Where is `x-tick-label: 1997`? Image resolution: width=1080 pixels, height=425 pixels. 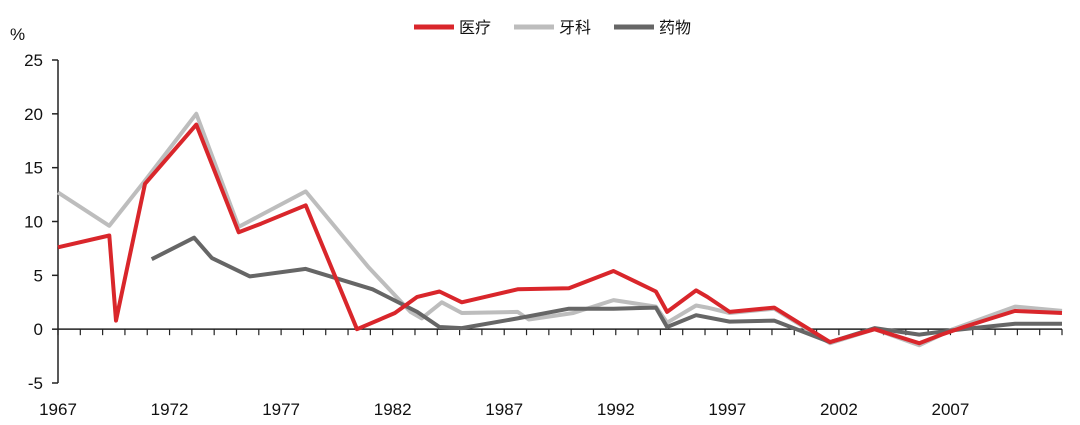 x-tick-label: 1997 is located at coordinates (727, 409).